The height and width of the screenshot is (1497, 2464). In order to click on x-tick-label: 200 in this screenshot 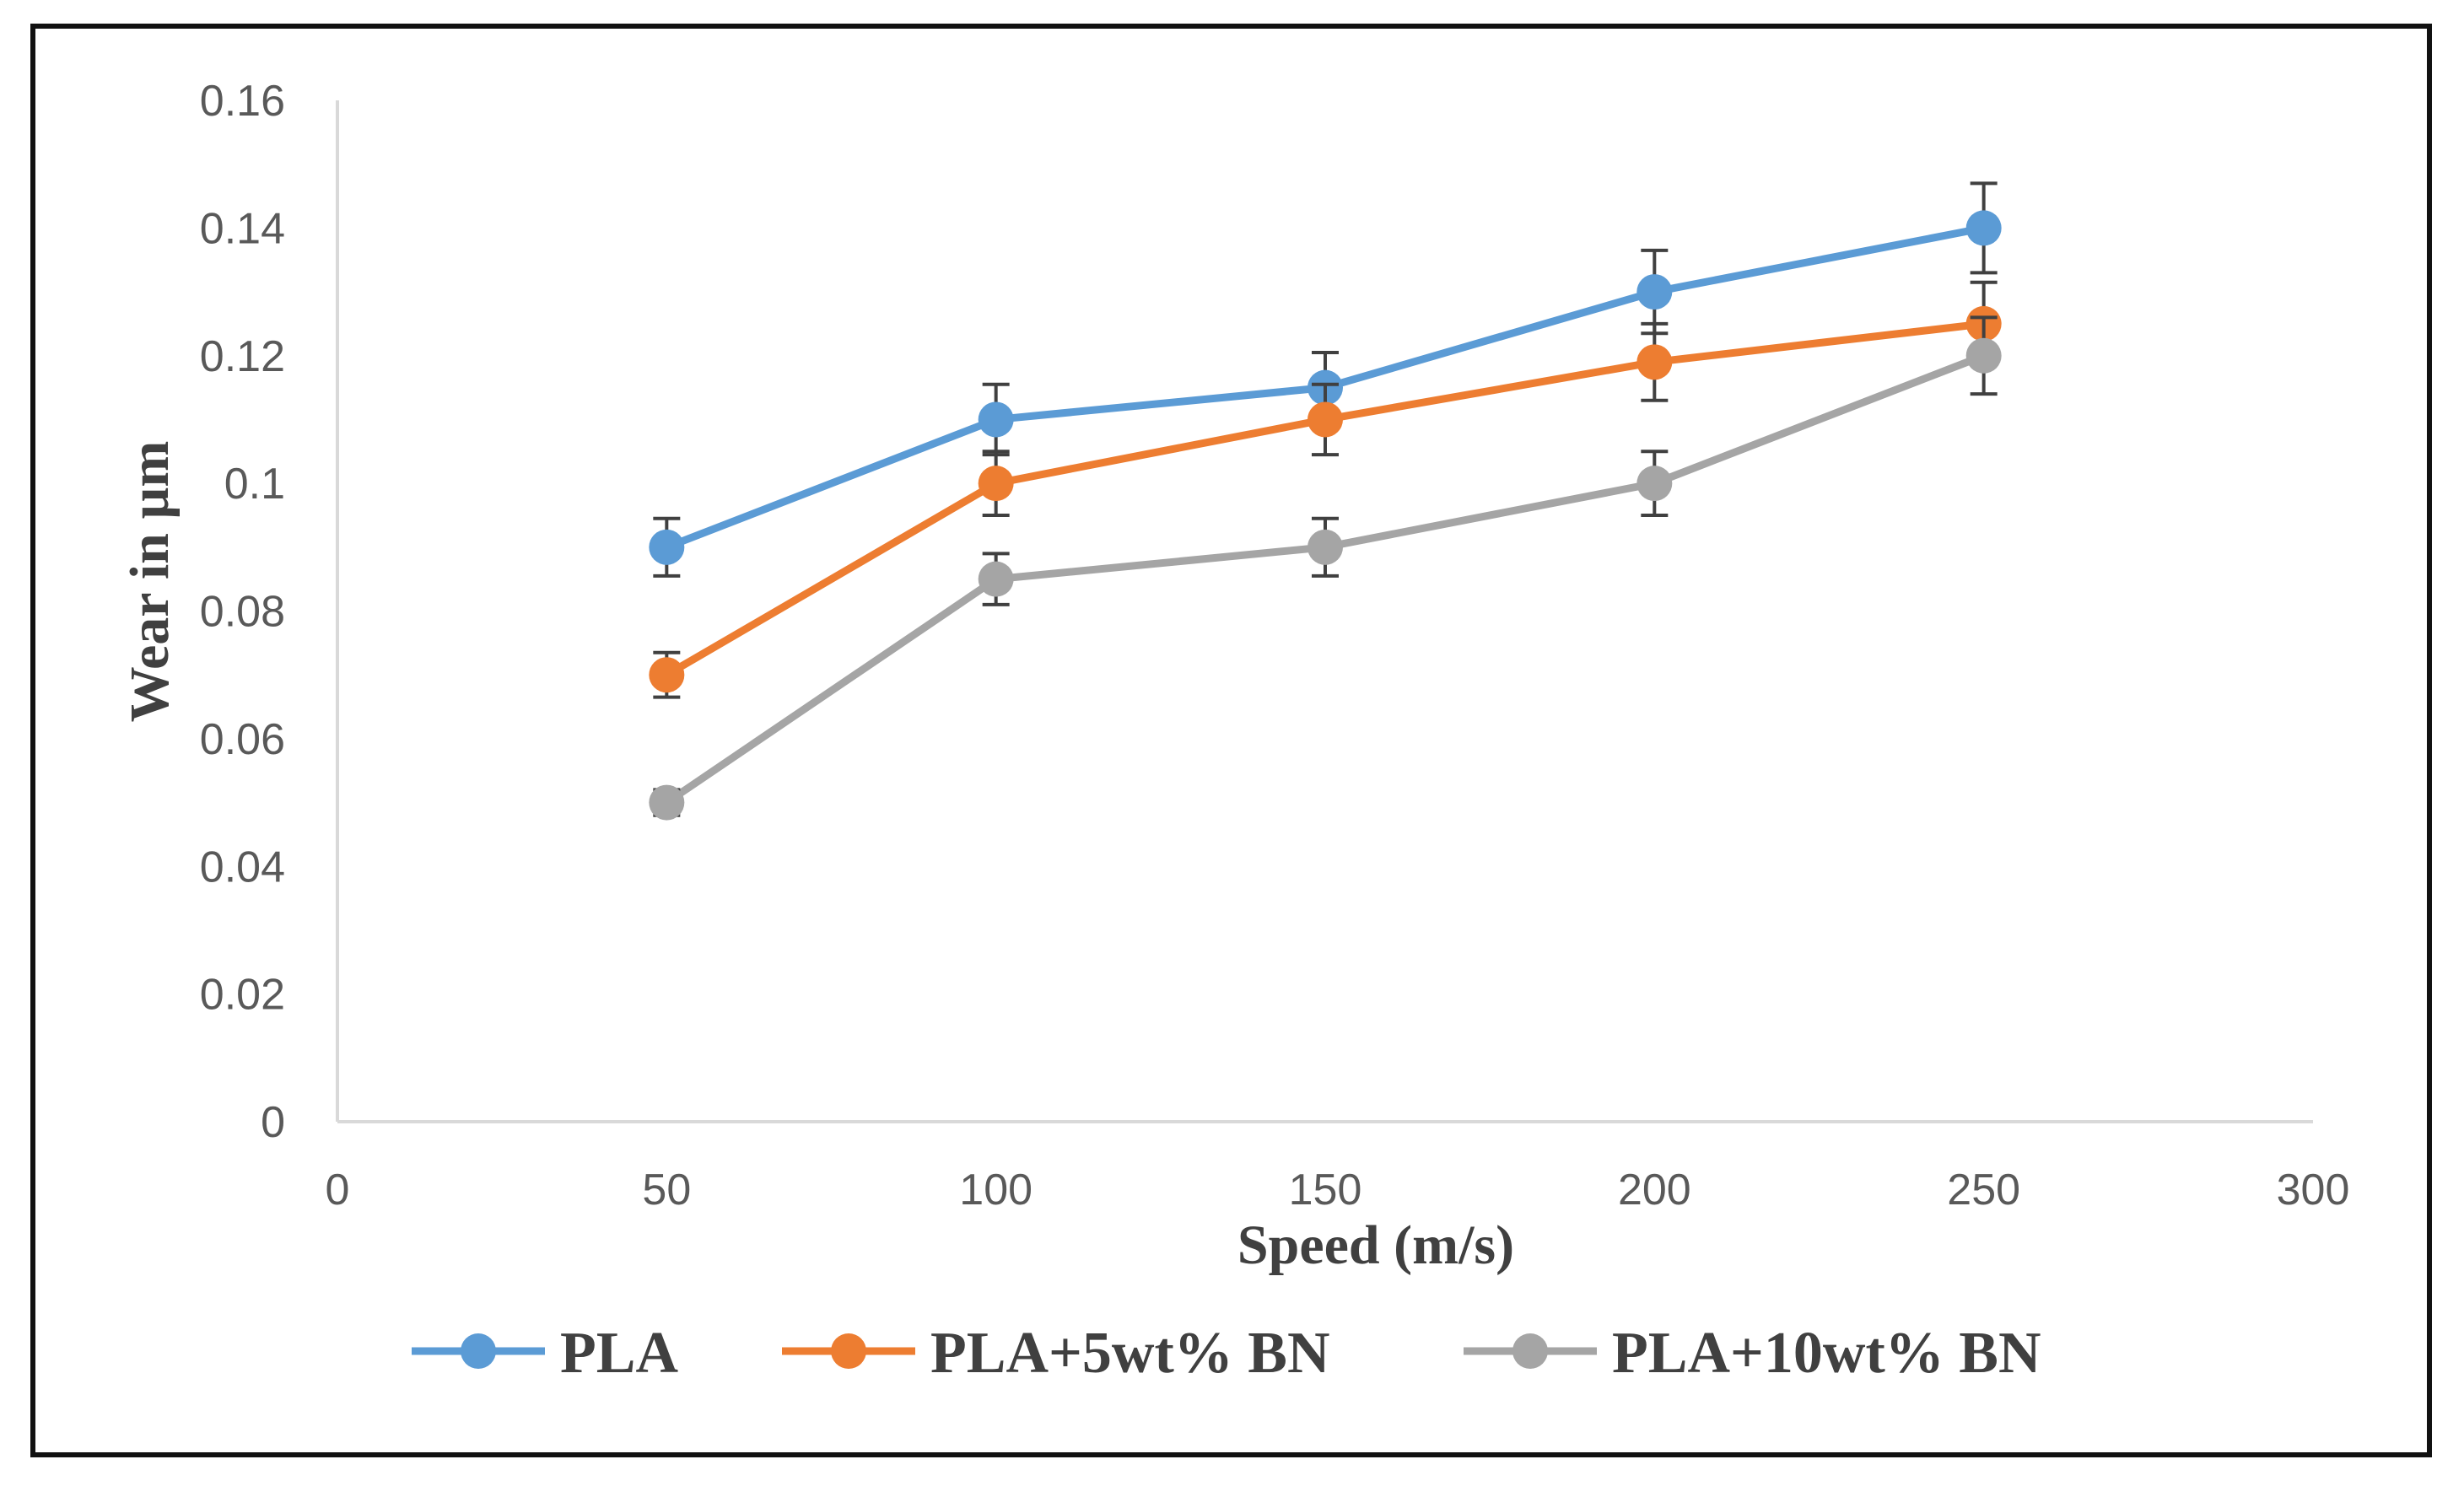, I will do `click(1655, 1190)`.